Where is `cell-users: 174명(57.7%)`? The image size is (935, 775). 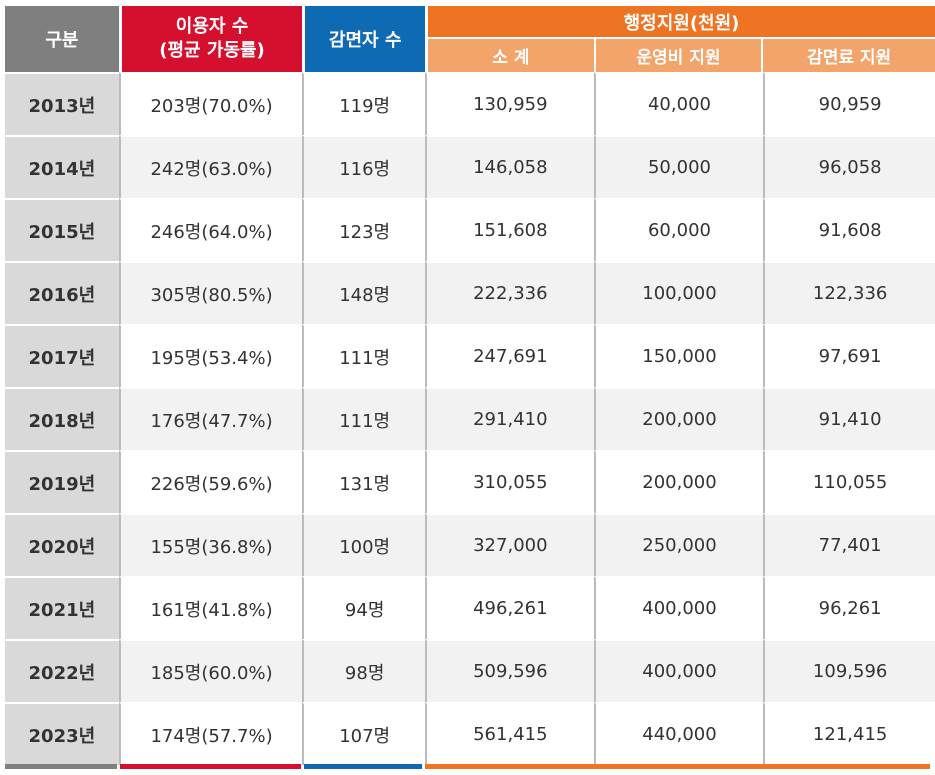
cell-users: 174명(57.7%) is located at coordinates (210, 733).